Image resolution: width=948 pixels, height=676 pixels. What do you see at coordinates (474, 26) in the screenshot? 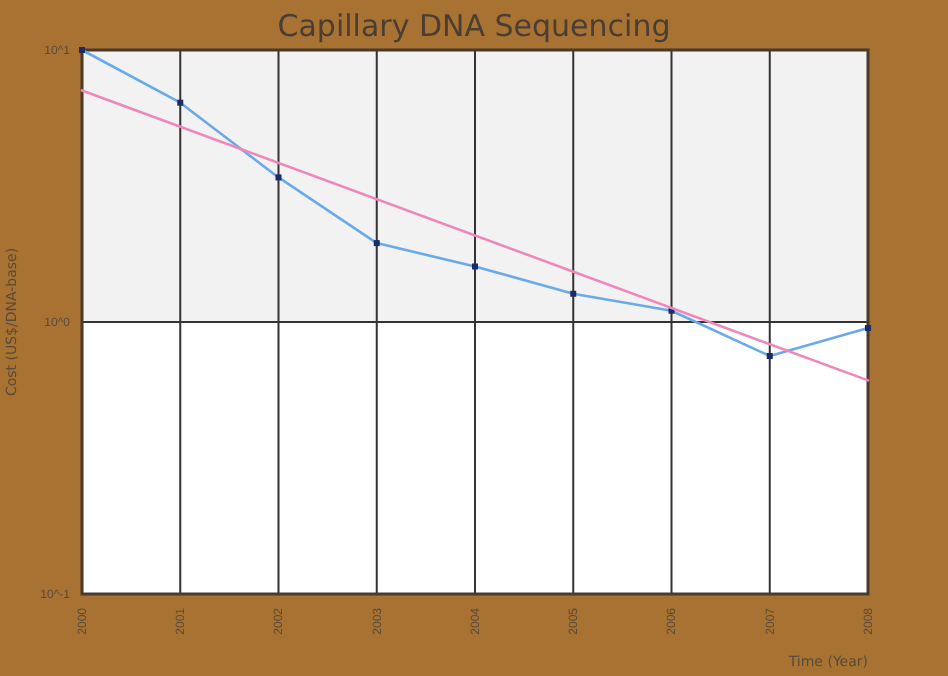
I see `chart-title: Capillary DNA Sequencing` at bounding box center [474, 26].